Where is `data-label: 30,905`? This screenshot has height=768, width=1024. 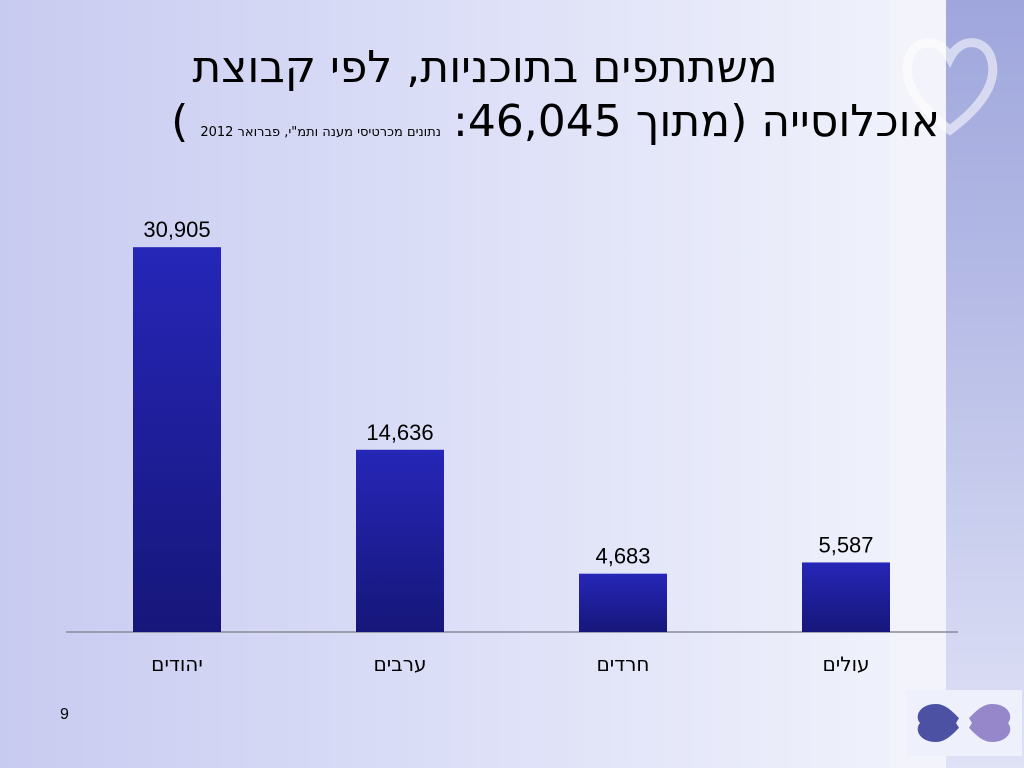 data-label: 30,905 is located at coordinates (176, 229).